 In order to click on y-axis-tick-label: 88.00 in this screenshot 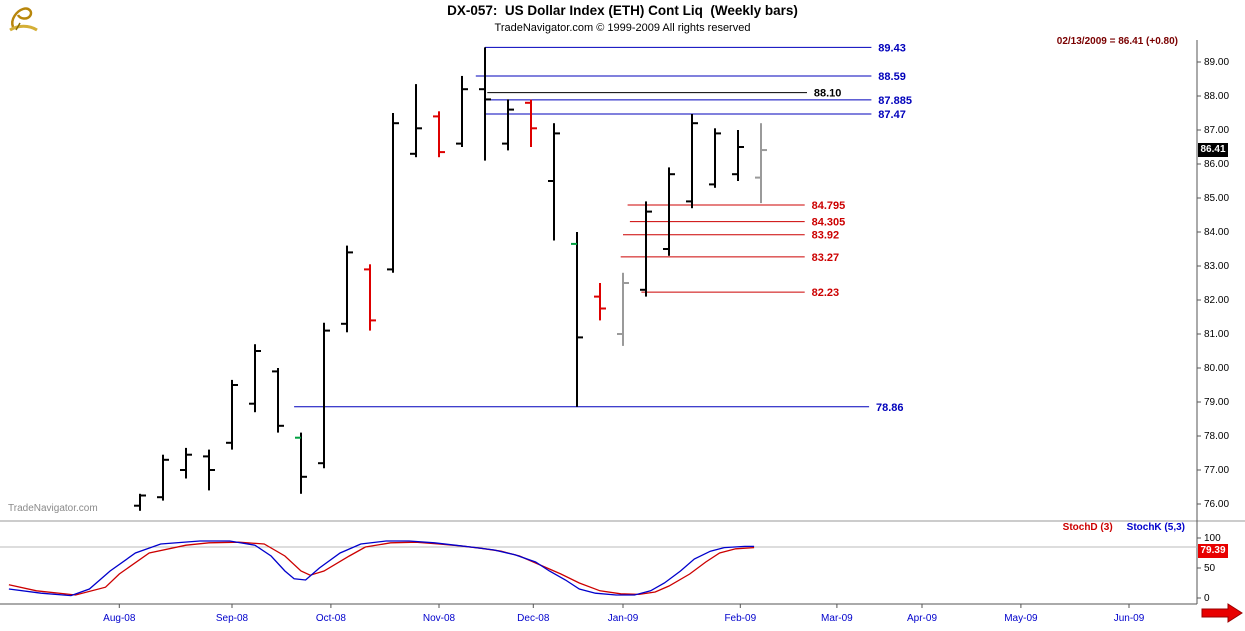, I will do `click(1216, 96)`.